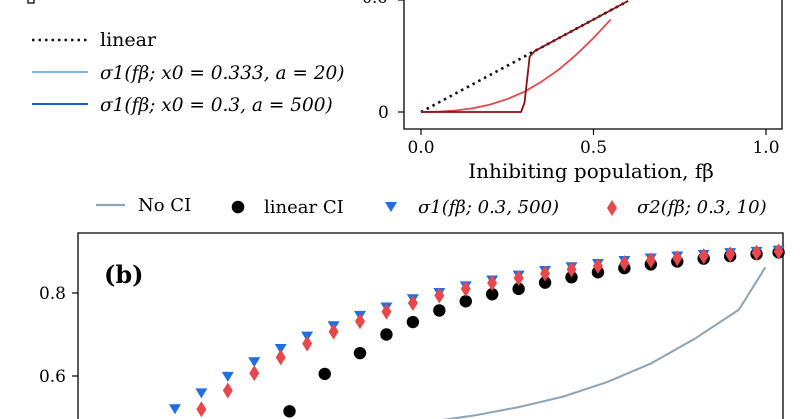 The height and width of the screenshot is (419, 800). I want to click on panel-a-x-axis-label: Inhibiting population, fβ, so click(591, 171).